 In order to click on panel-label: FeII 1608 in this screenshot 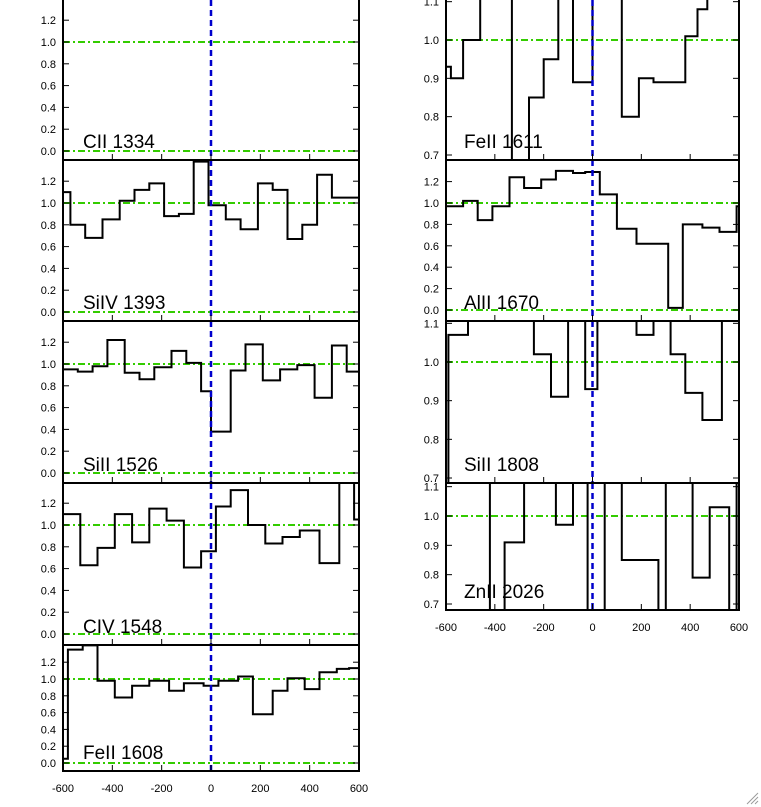, I will do `click(123, 753)`.